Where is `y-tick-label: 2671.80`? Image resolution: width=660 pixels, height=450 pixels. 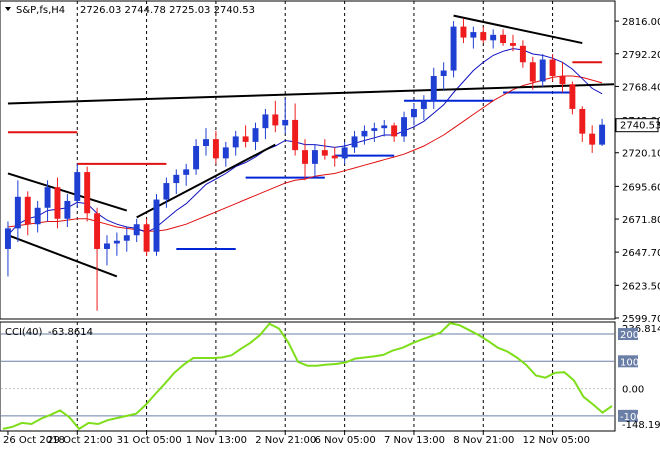 y-tick-label: 2671.80 is located at coordinates (641, 220).